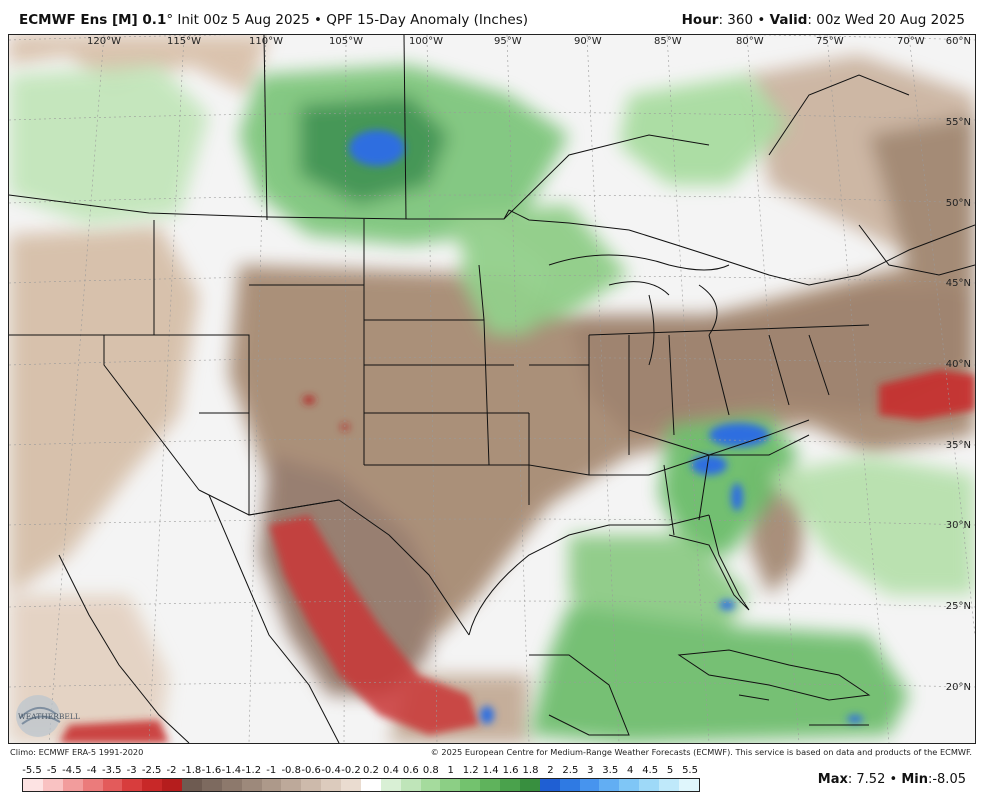  What do you see at coordinates (946, 779) in the screenshot?
I see `min-value: :-8.05` at bounding box center [946, 779].